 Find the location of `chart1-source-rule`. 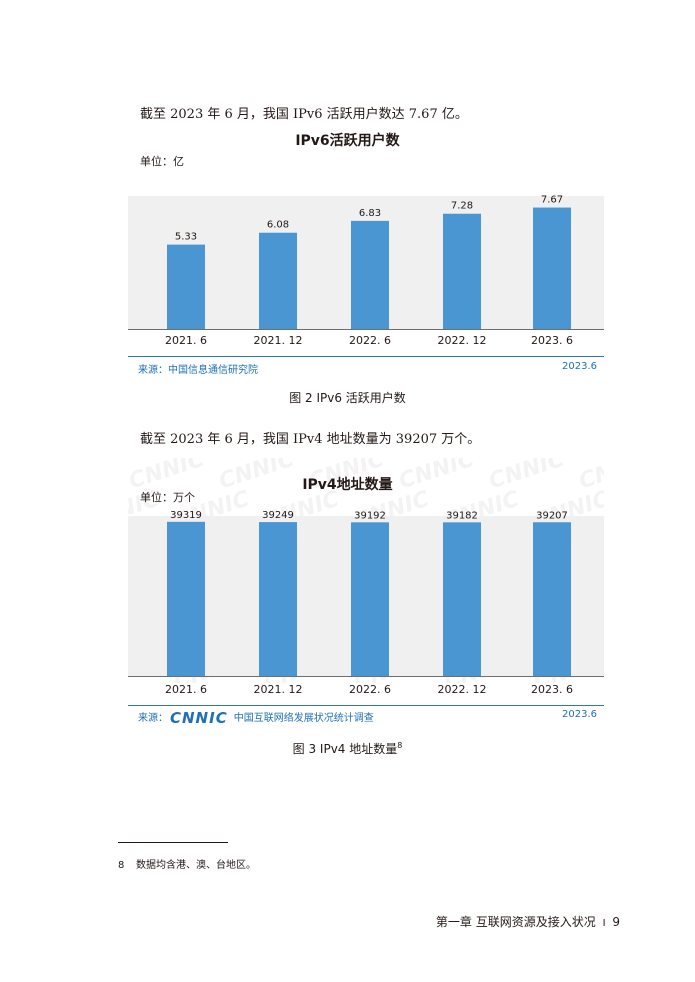

chart1-source-rule is located at coordinates (366, 356).